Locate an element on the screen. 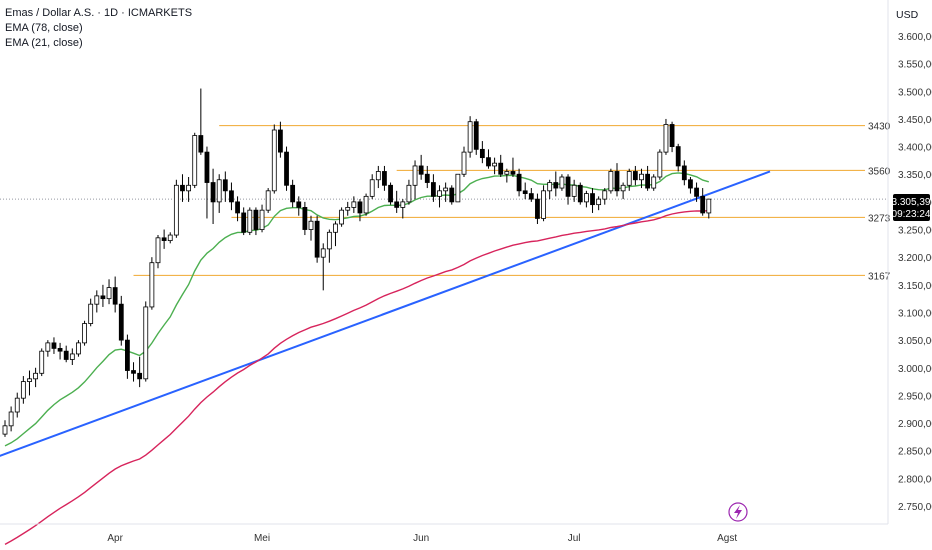 Image resolution: width=932 pixels, height=550 pixels. price-badge-value: 3.305,39 is located at coordinates (911, 202).